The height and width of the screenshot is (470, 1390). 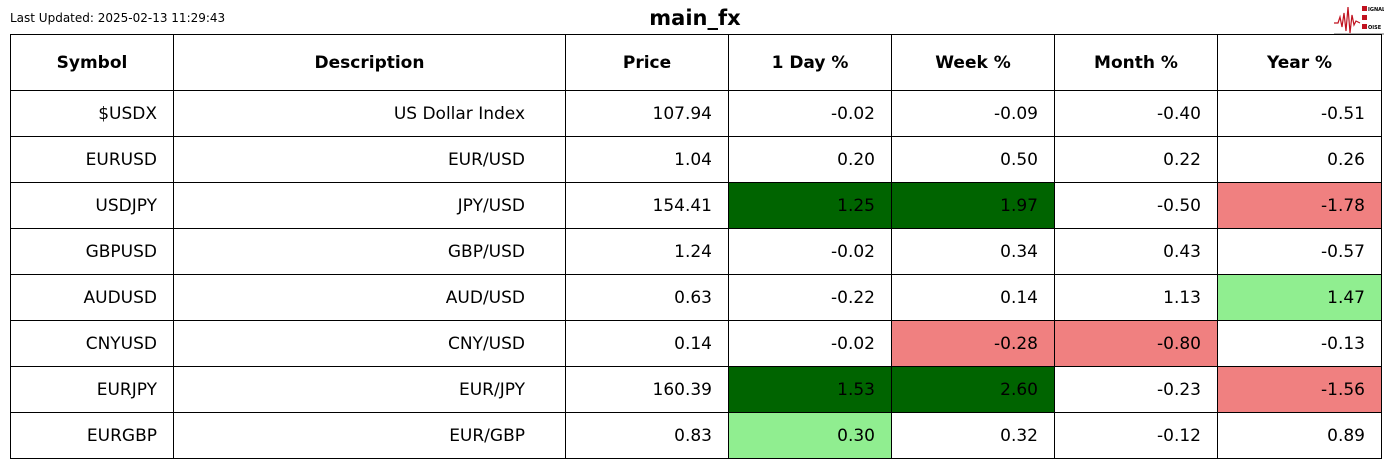 I want to click on cell-month-pct: -0.50, so click(x=1136, y=205).